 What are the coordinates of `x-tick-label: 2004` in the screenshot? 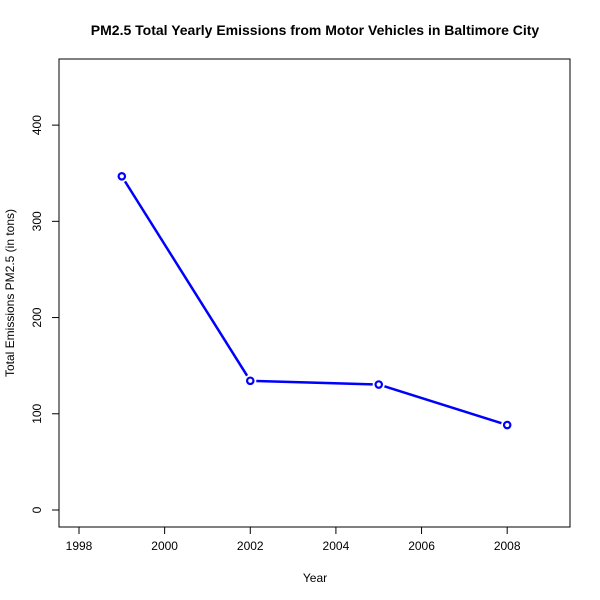 It's located at (336, 546).